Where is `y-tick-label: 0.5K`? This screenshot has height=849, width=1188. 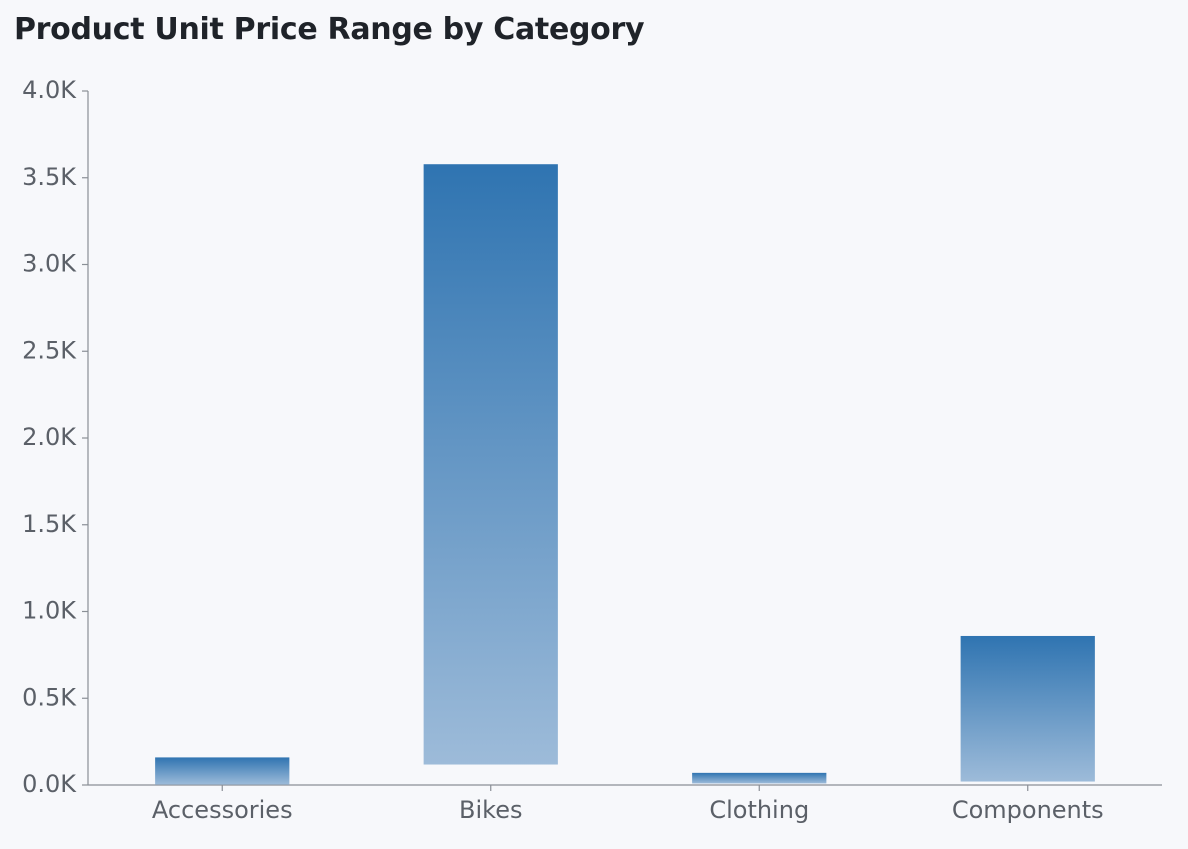 y-tick-label: 0.5K is located at coordinates (49, 697).